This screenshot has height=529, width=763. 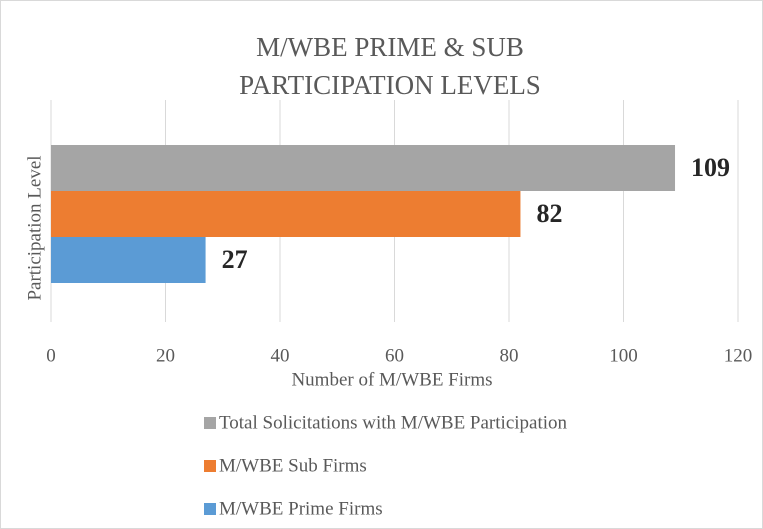 I want to click on x-tick-label: 100, so click(x=623, y=355).